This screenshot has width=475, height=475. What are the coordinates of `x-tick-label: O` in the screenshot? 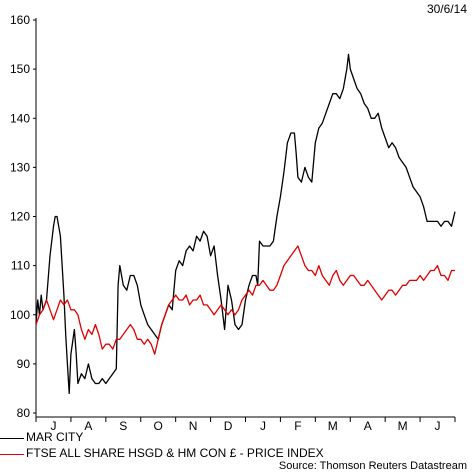 It's located at (158, 426).